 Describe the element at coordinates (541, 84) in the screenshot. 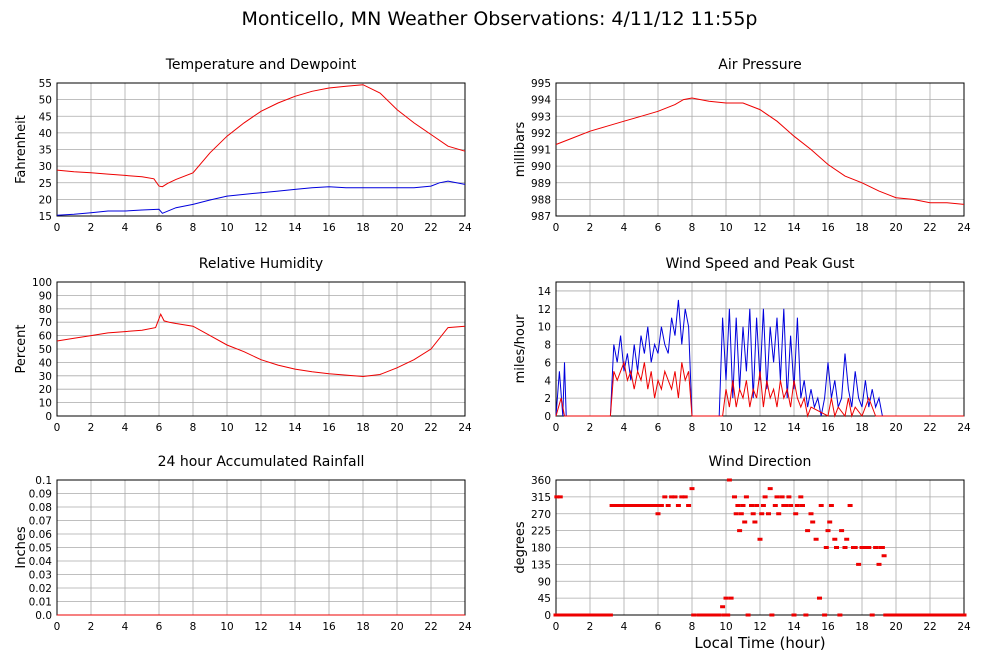

I see `pressure-ytick-label: 995` at that location.